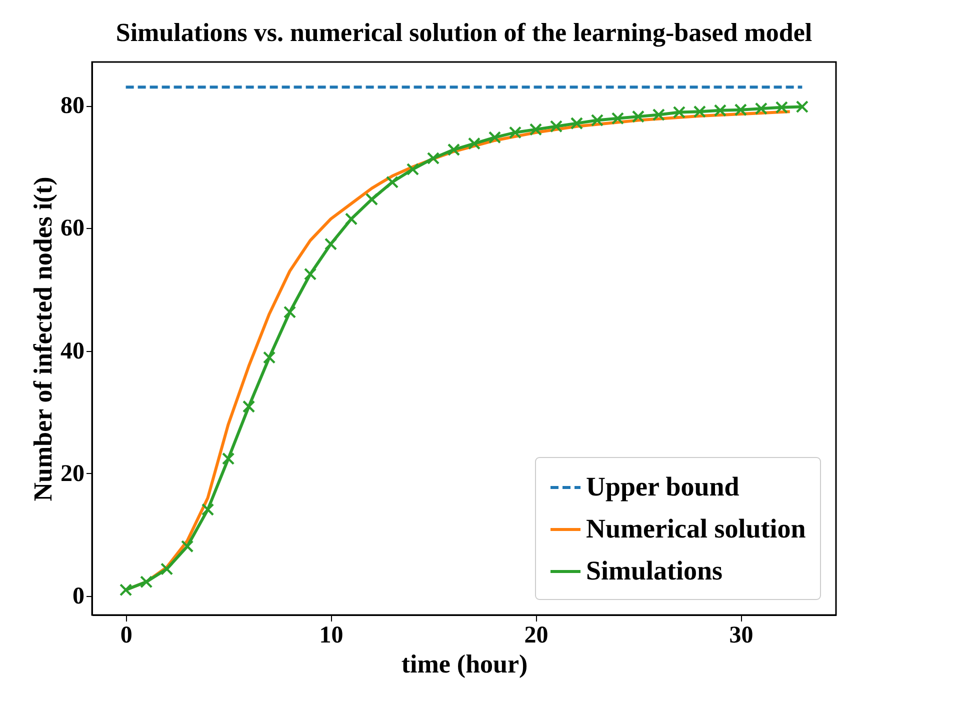  What do you see at coordinates (72, 351) in the screenshot?
I see `y-tick-label: 40` at bounding box center [72, 351].